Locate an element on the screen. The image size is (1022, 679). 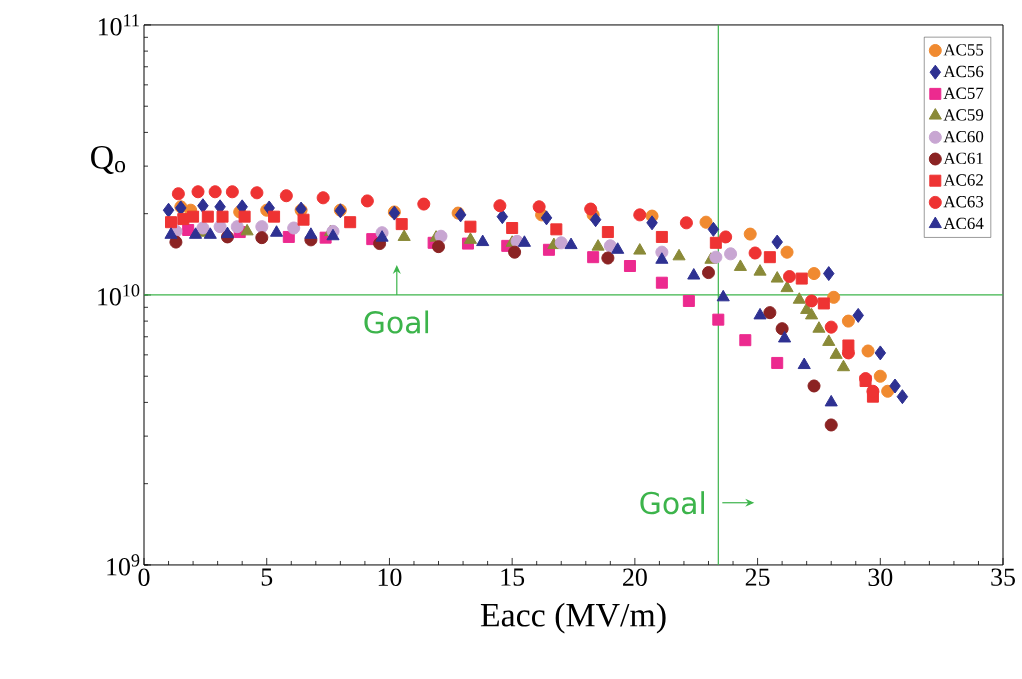
legend-label: AC59 is located at coordinates (963, 115).